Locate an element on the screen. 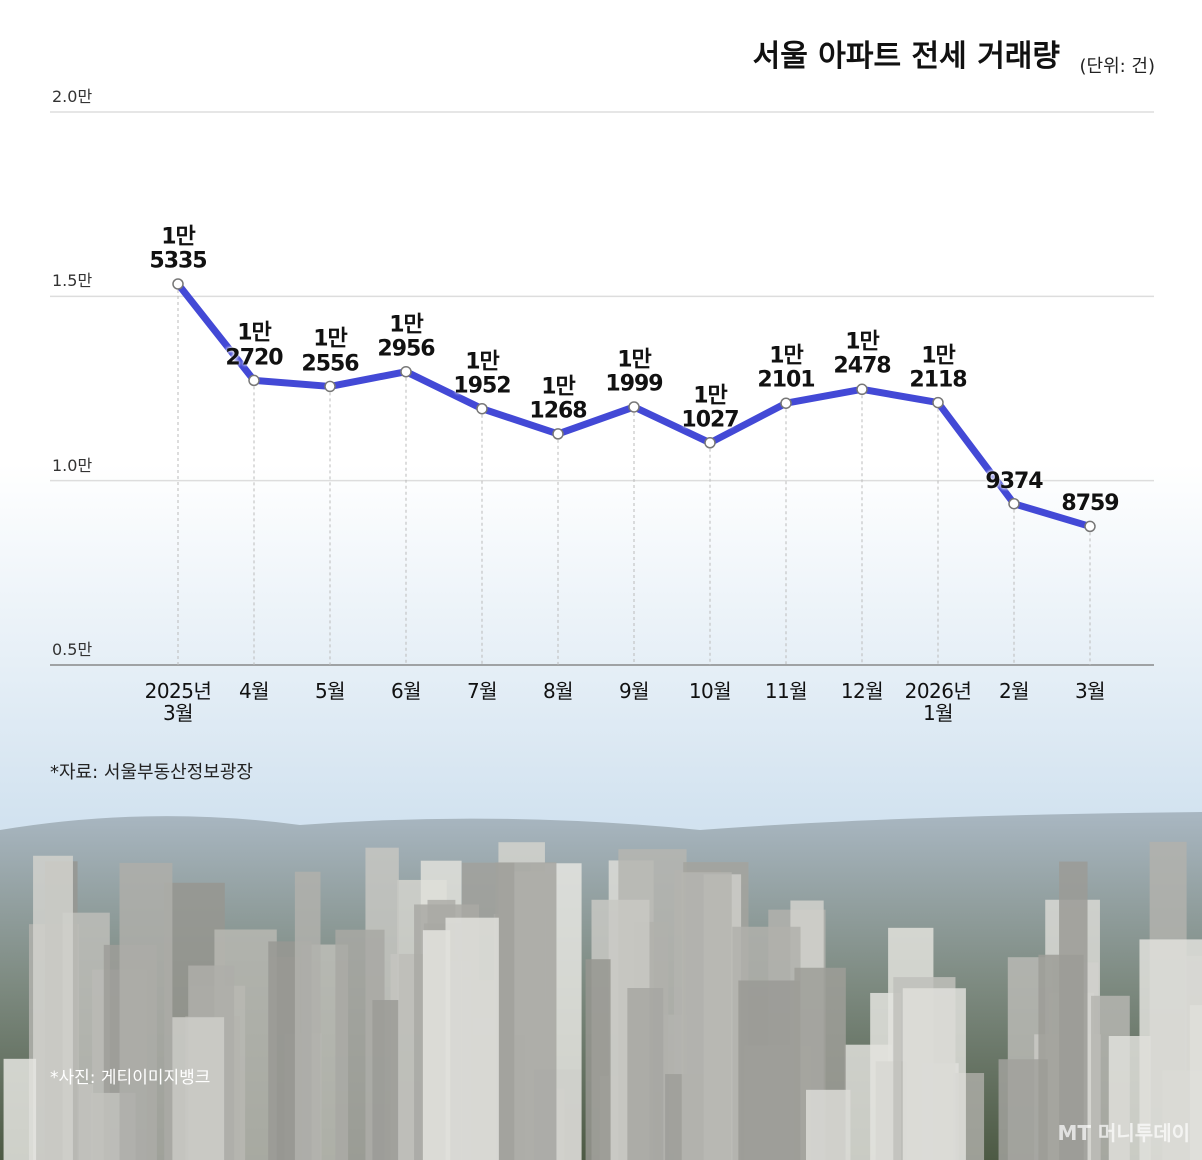 Image resolution: width=1202 pixels, height=1160 pixels. value-label: 1만 1268 is located at coordinates (558, 399).